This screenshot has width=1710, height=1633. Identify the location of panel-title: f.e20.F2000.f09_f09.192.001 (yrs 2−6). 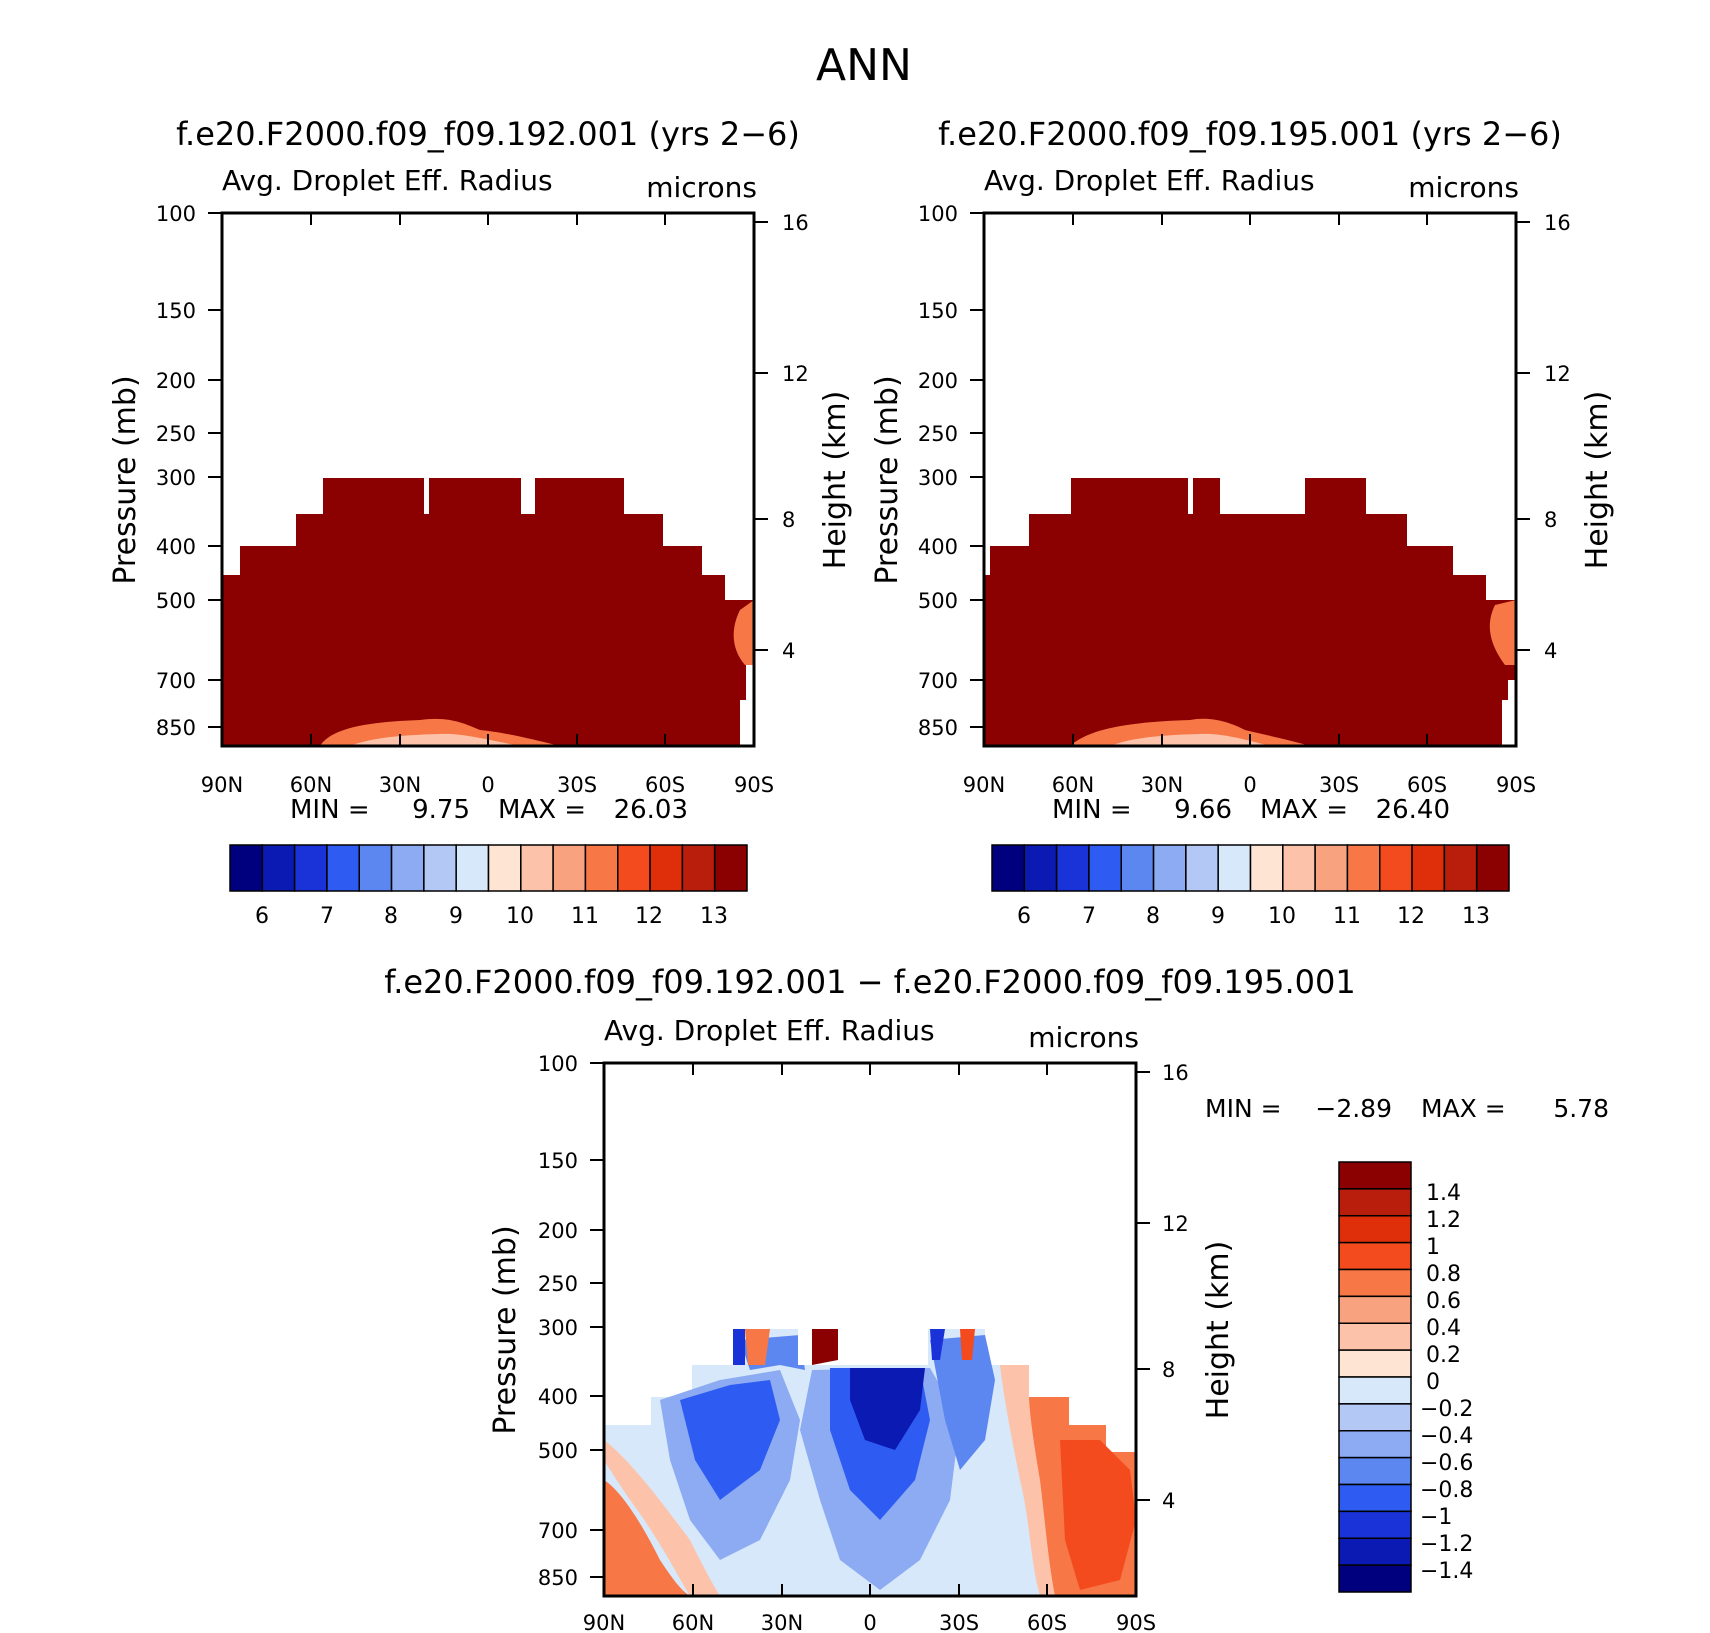
(488, 134).